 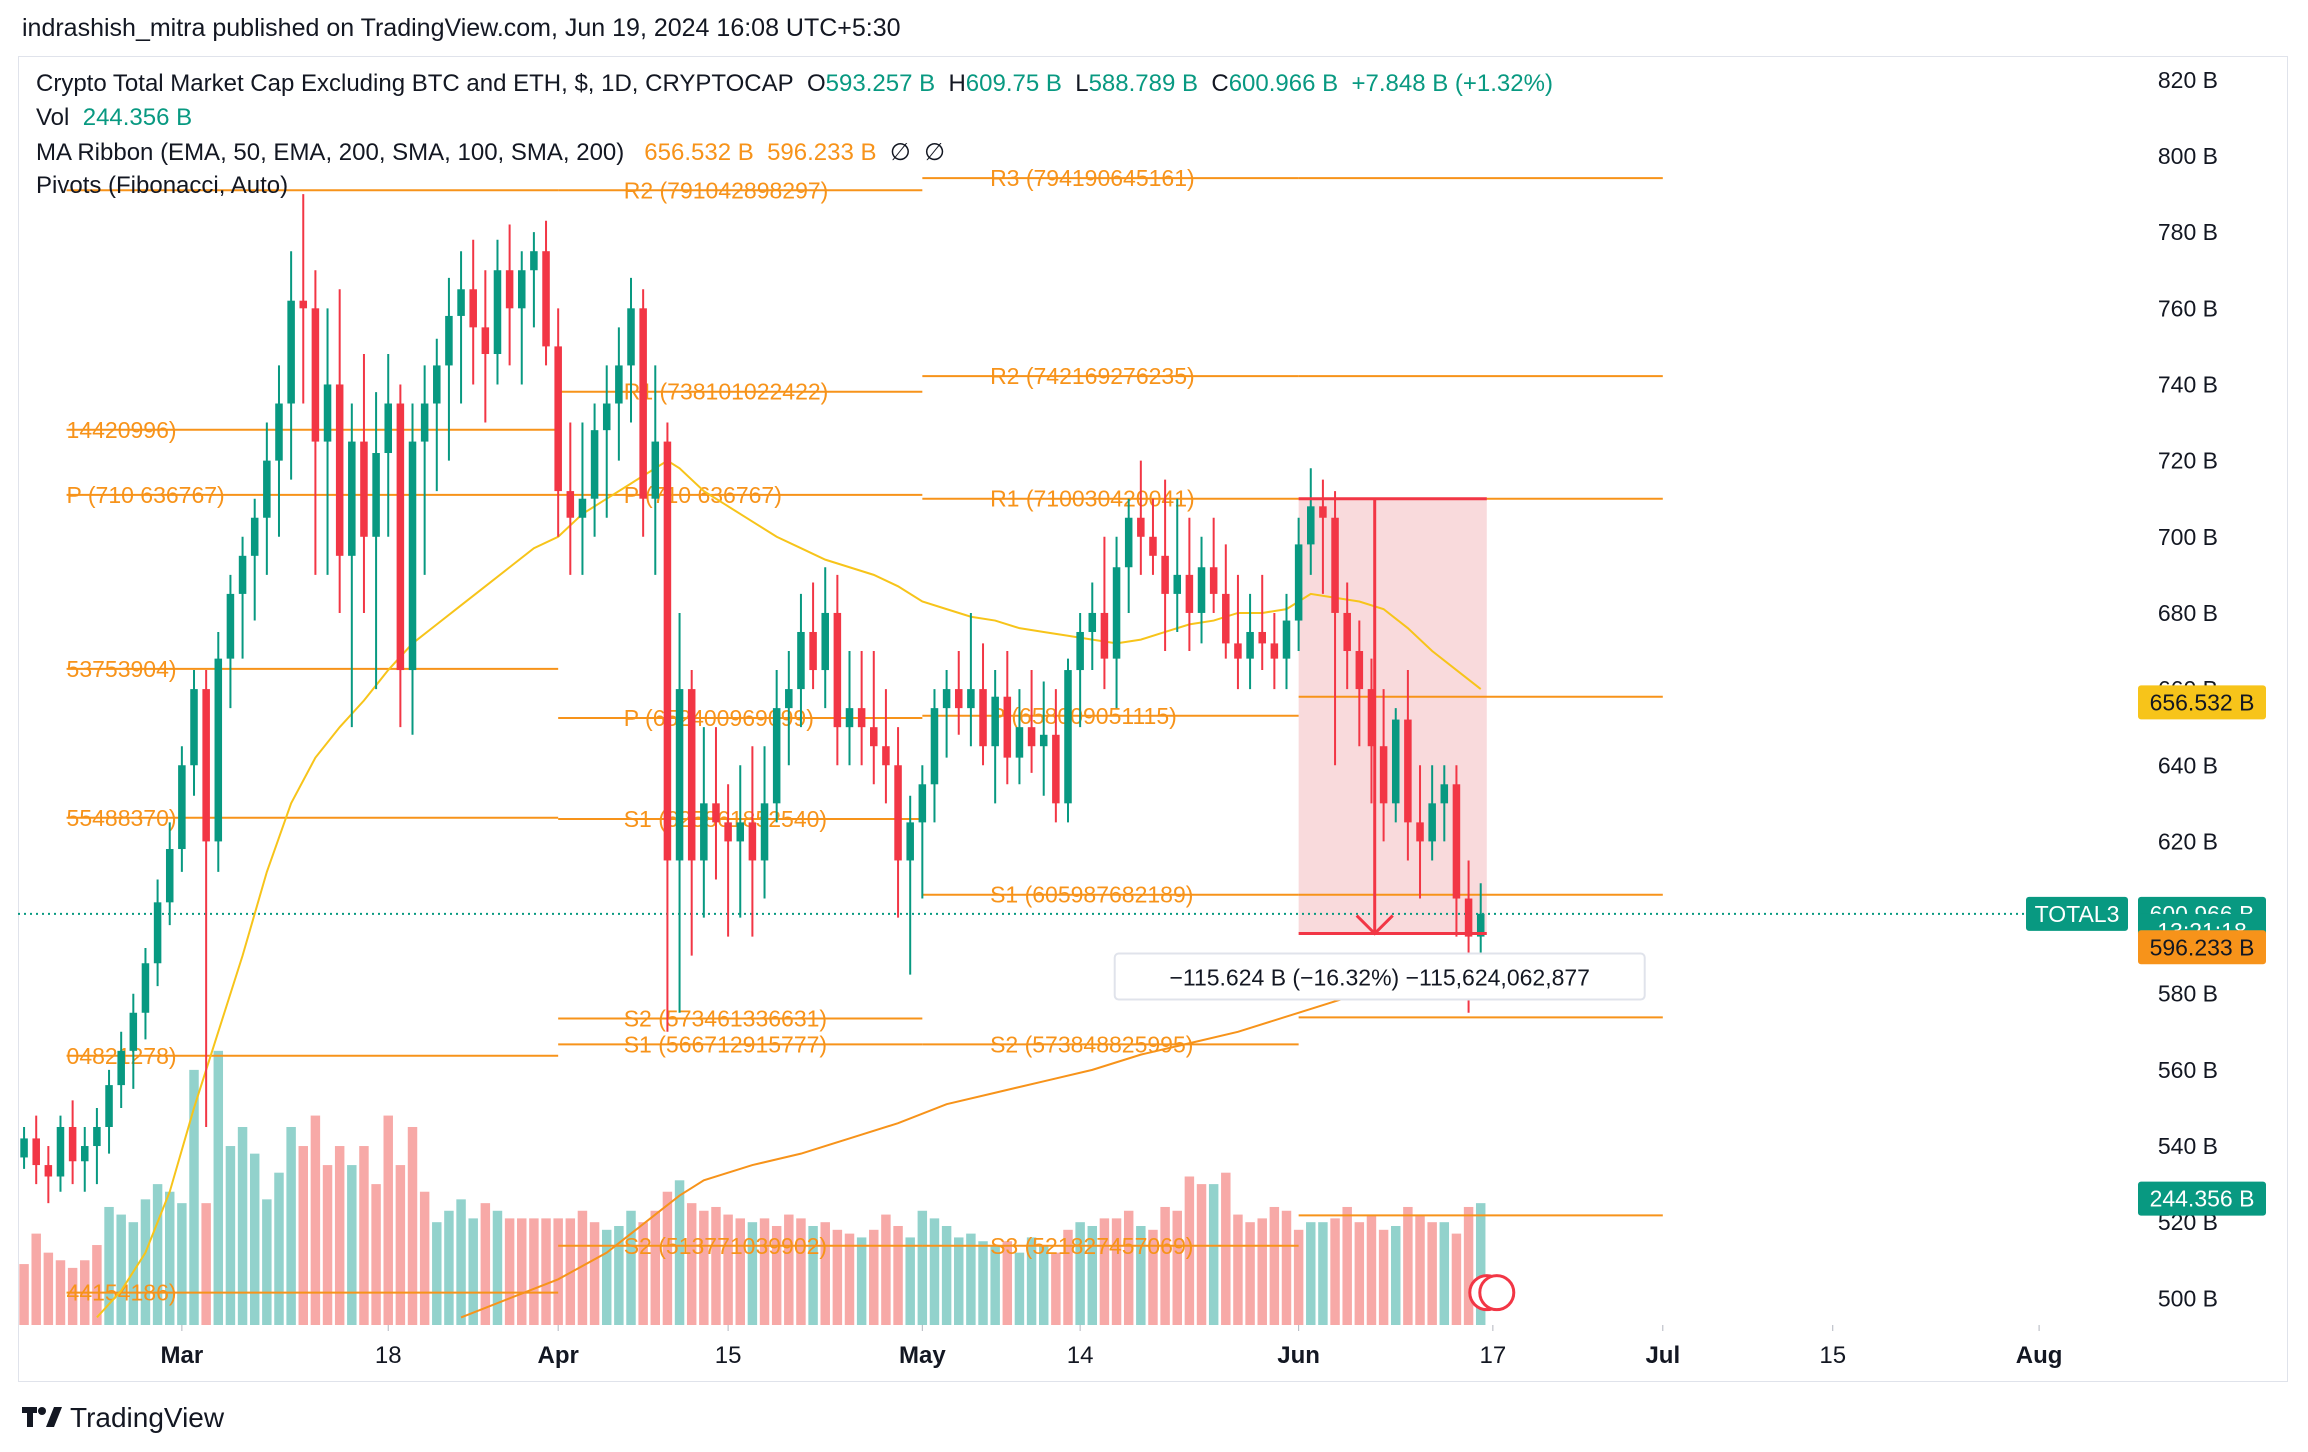 What do you see at coordinates (1092, 376) in the screenshot?
I see `pivot-label: R2 (742169276235)` at bounding box center [1092, 376].